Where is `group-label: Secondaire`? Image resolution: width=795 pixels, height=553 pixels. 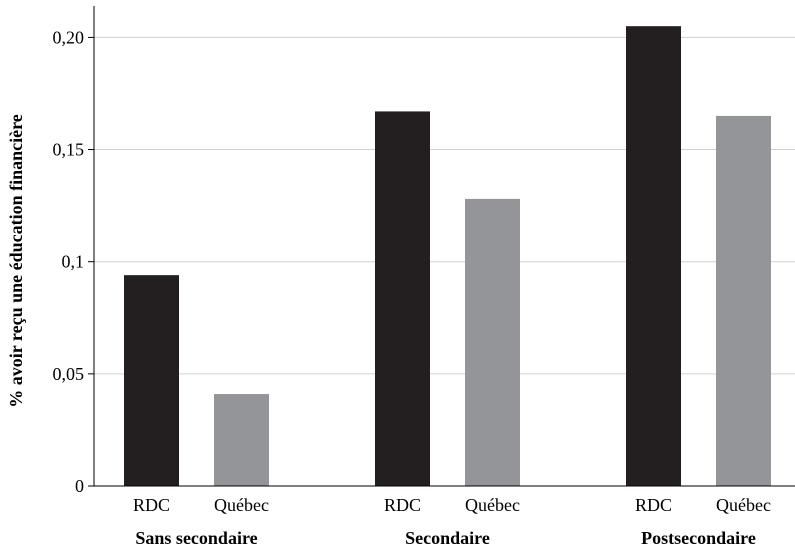 group-label: Secondaire is located at coordinates (447, 538).